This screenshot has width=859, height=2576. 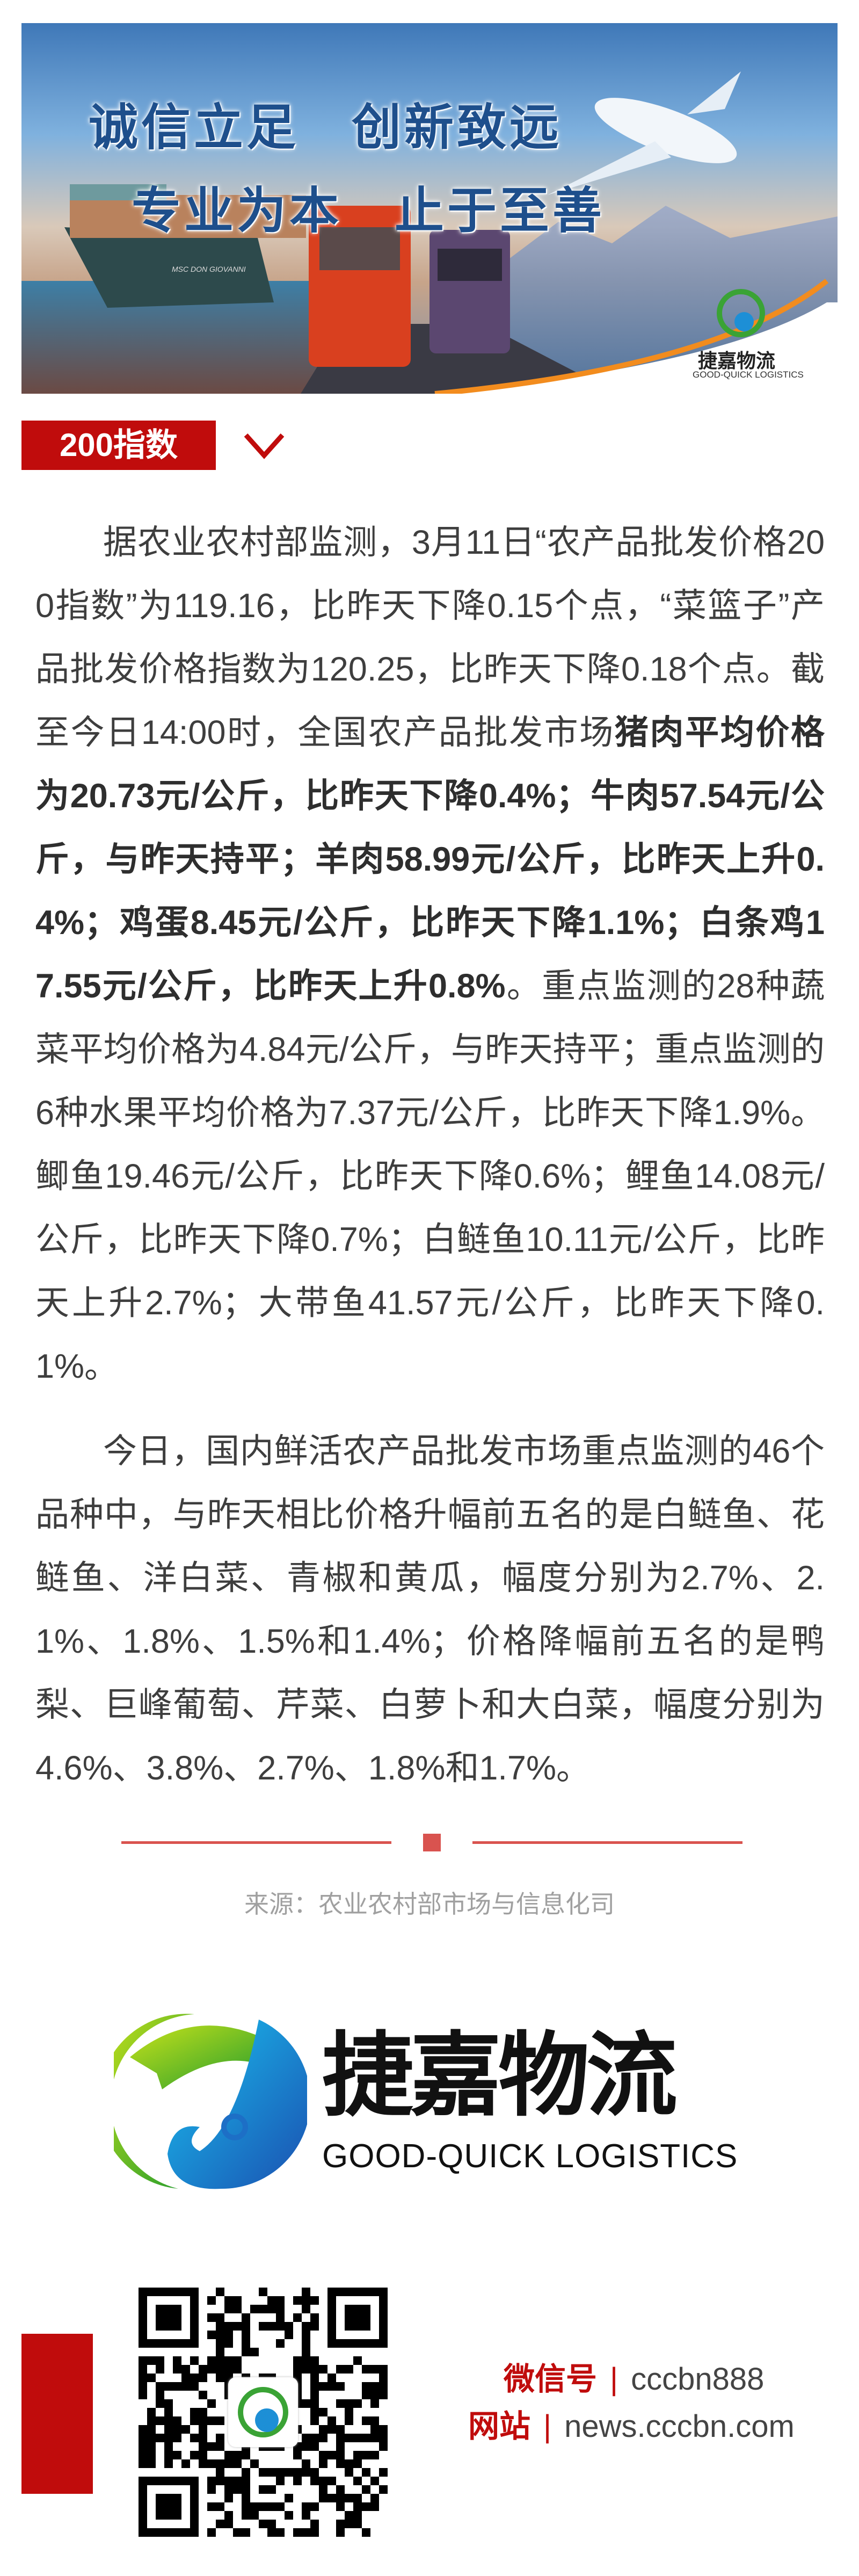 What do you see at coordinates (698, 2379) in the screenshot?
I see `wechat-id: cccbn888` at bounding box center [698, 2379].